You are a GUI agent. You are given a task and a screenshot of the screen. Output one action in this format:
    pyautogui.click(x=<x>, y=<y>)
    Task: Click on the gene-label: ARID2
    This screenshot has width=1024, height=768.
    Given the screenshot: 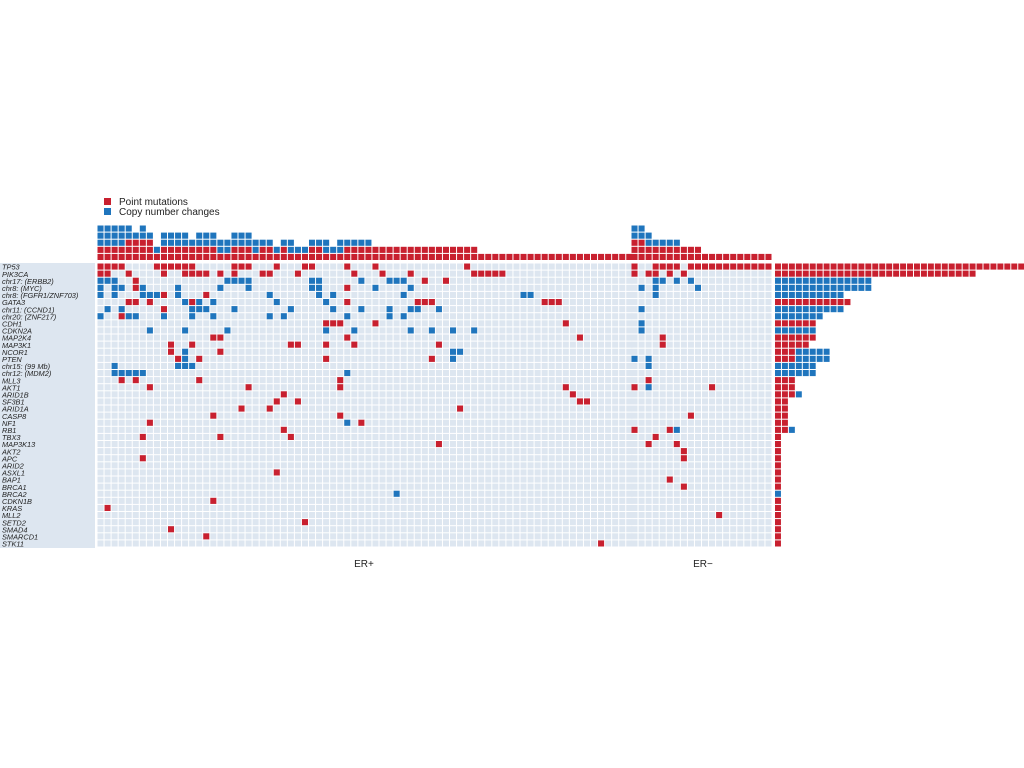 What is the action you would take?
    pyautogui.click(x=12, y=466)
    